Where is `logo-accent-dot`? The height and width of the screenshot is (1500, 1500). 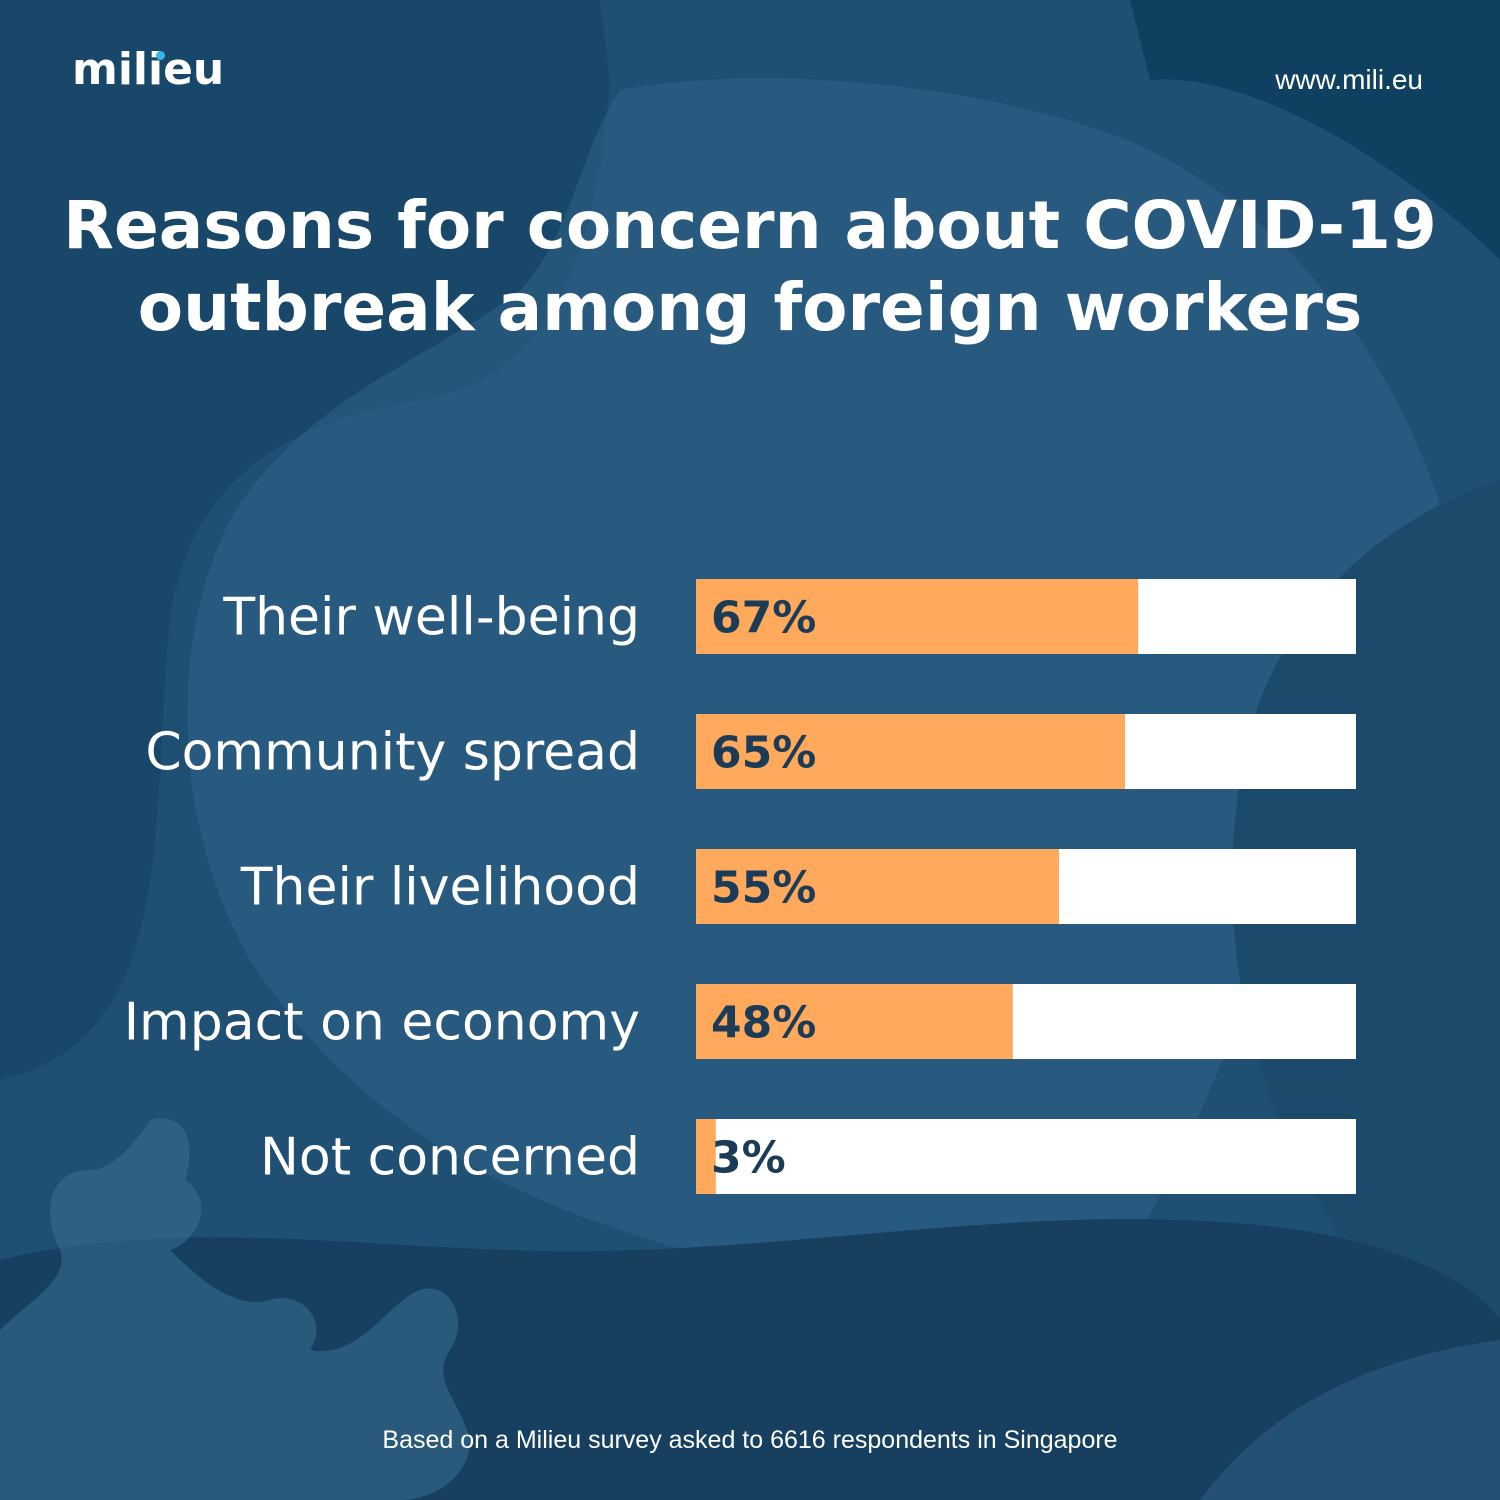
logo-accent-dot is located at coordinates (160, 55).